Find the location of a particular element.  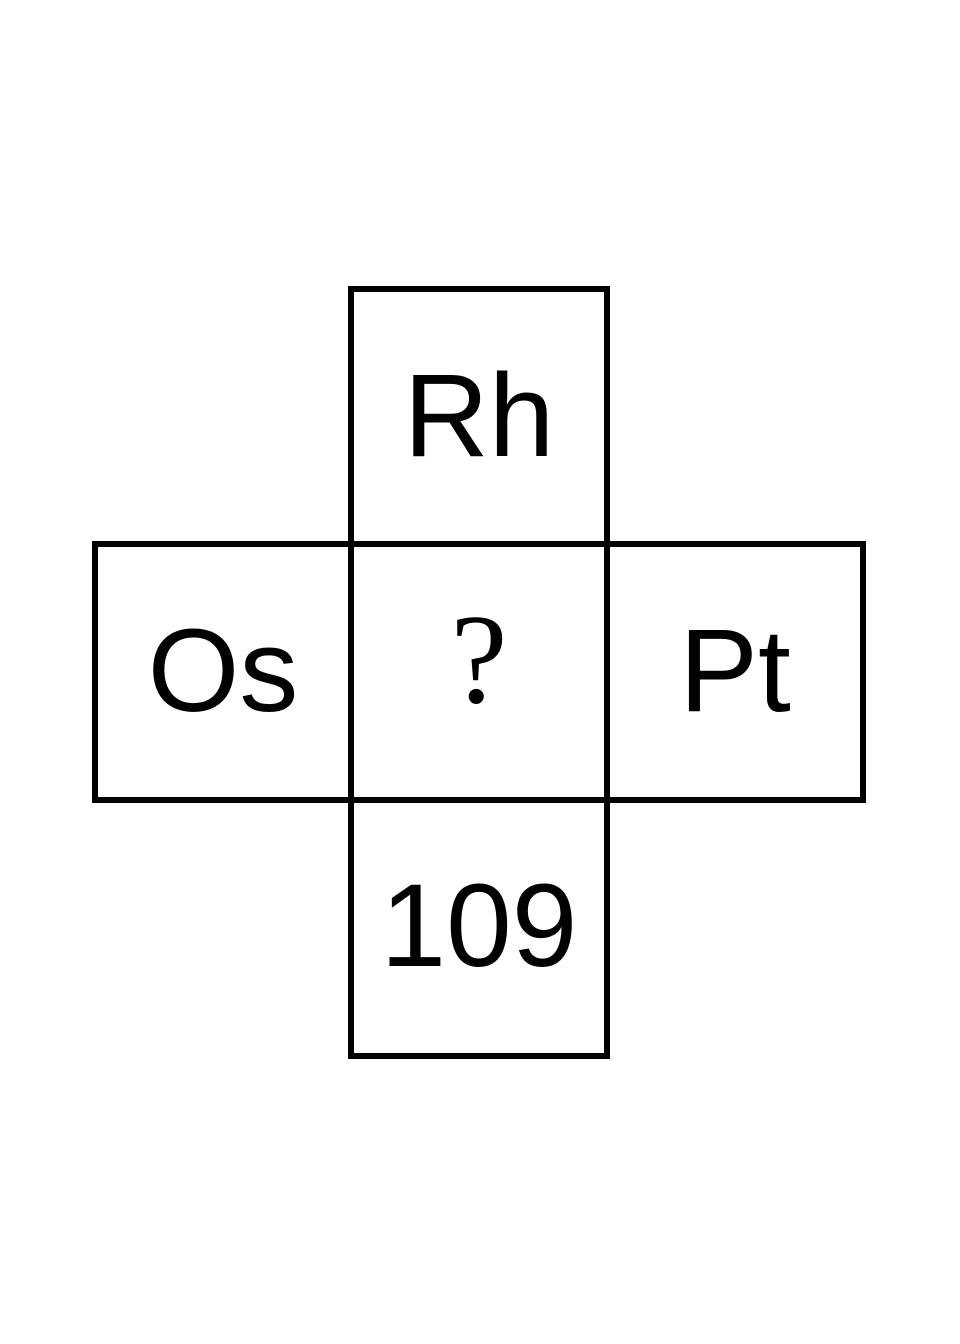

center-cell: ? is located at coordinates (479, 672).